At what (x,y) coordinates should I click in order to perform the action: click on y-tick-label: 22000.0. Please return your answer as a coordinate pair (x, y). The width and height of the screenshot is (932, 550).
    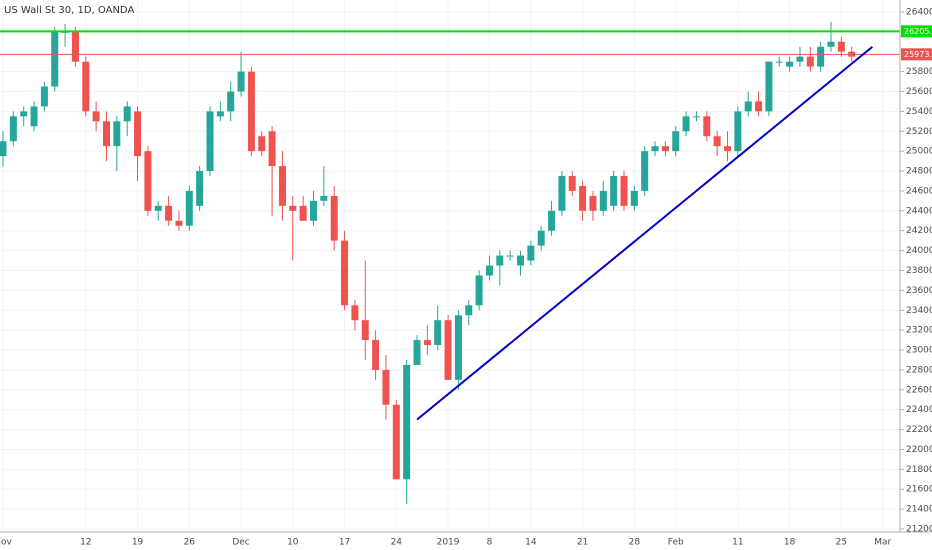
    Looking at the image, I should click on (919, 450).